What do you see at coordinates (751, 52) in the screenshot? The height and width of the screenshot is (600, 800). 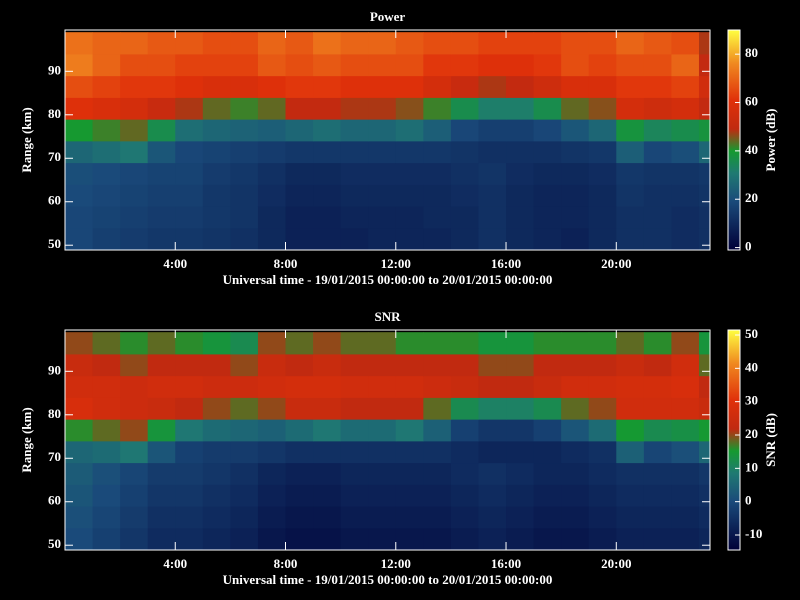 I see `colorbar-tick-label: 80` at bounding box center [751, 52].